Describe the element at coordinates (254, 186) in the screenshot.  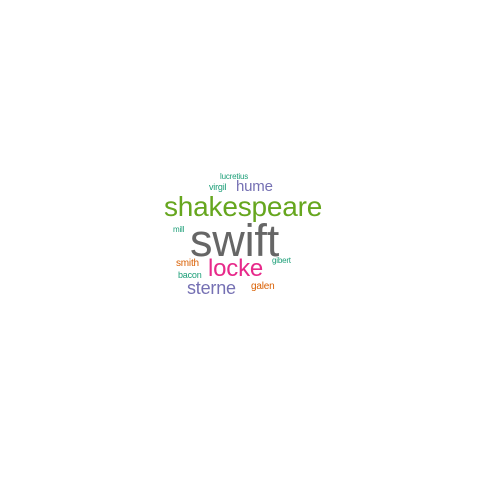
I see `word-hume: hume` at that location.